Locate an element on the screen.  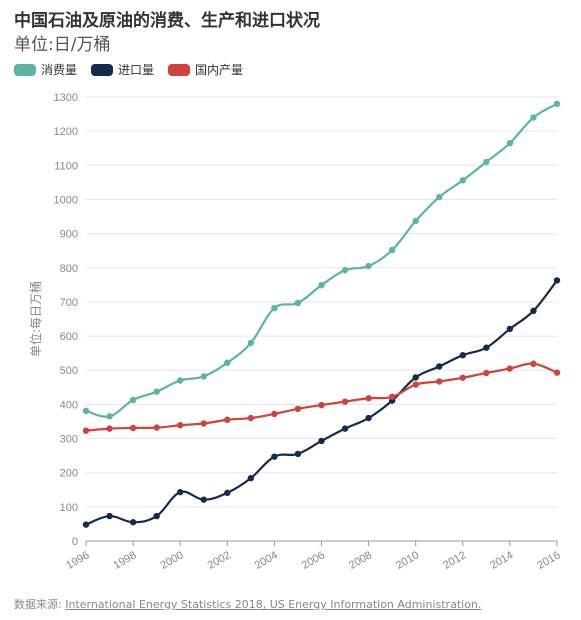
legend-label-imports: 进口量 is located at coordinates (136, 70).